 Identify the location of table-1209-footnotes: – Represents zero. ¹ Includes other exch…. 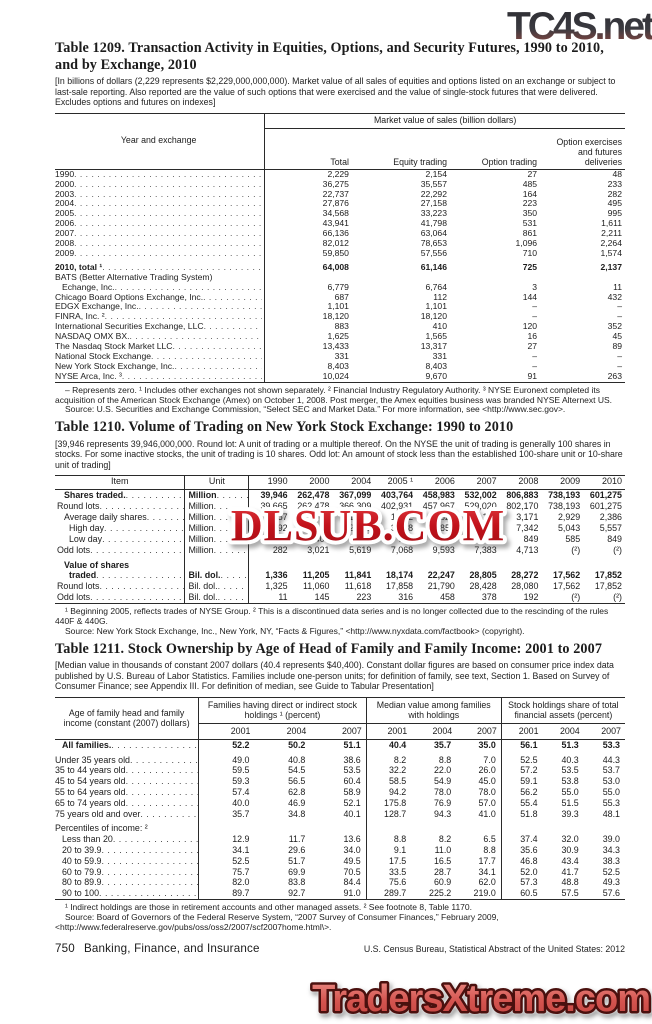
(340, 399).